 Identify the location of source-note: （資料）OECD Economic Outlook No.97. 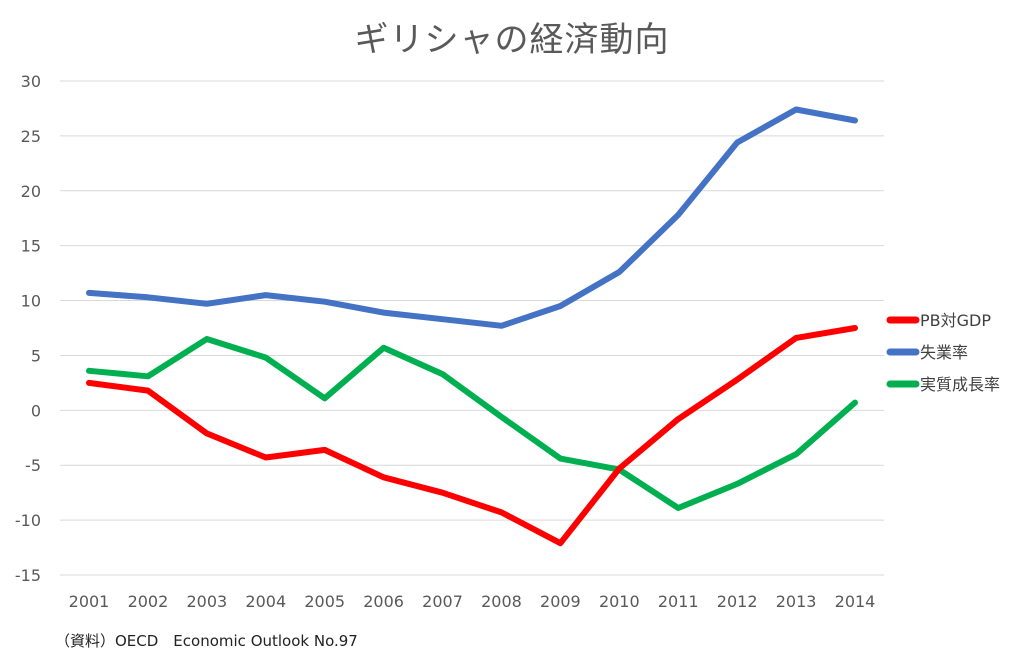
(206, 641).